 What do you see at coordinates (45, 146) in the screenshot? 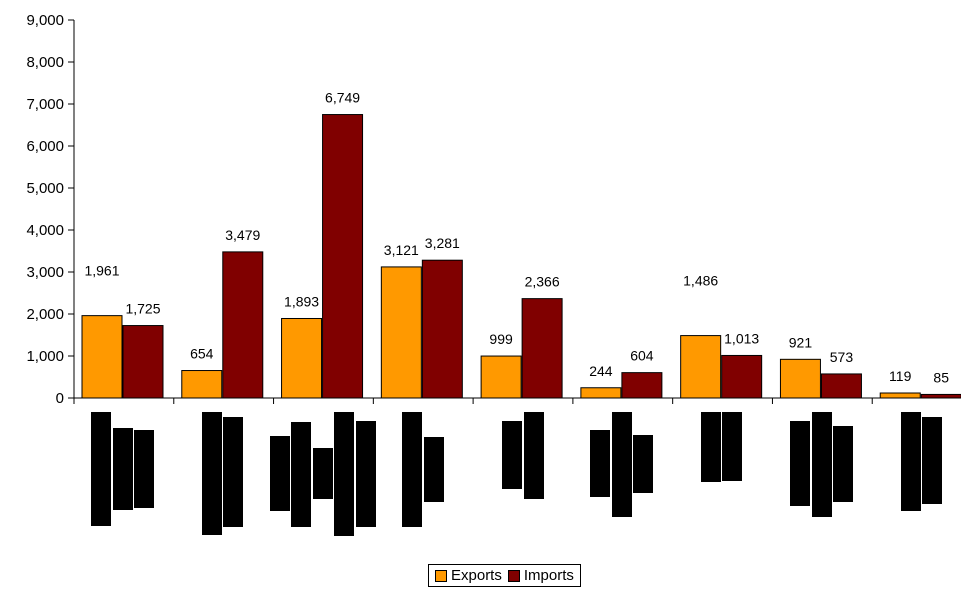
I see `y-tick-label: 6,000` at bounding box center [45, 146].